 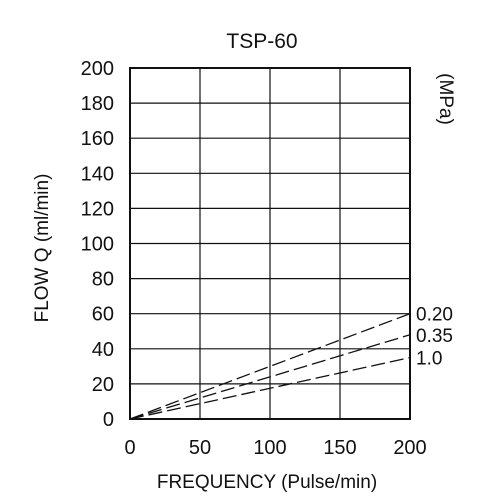 I want to click on y-tick-label: 100, so click(x=97, y=245).